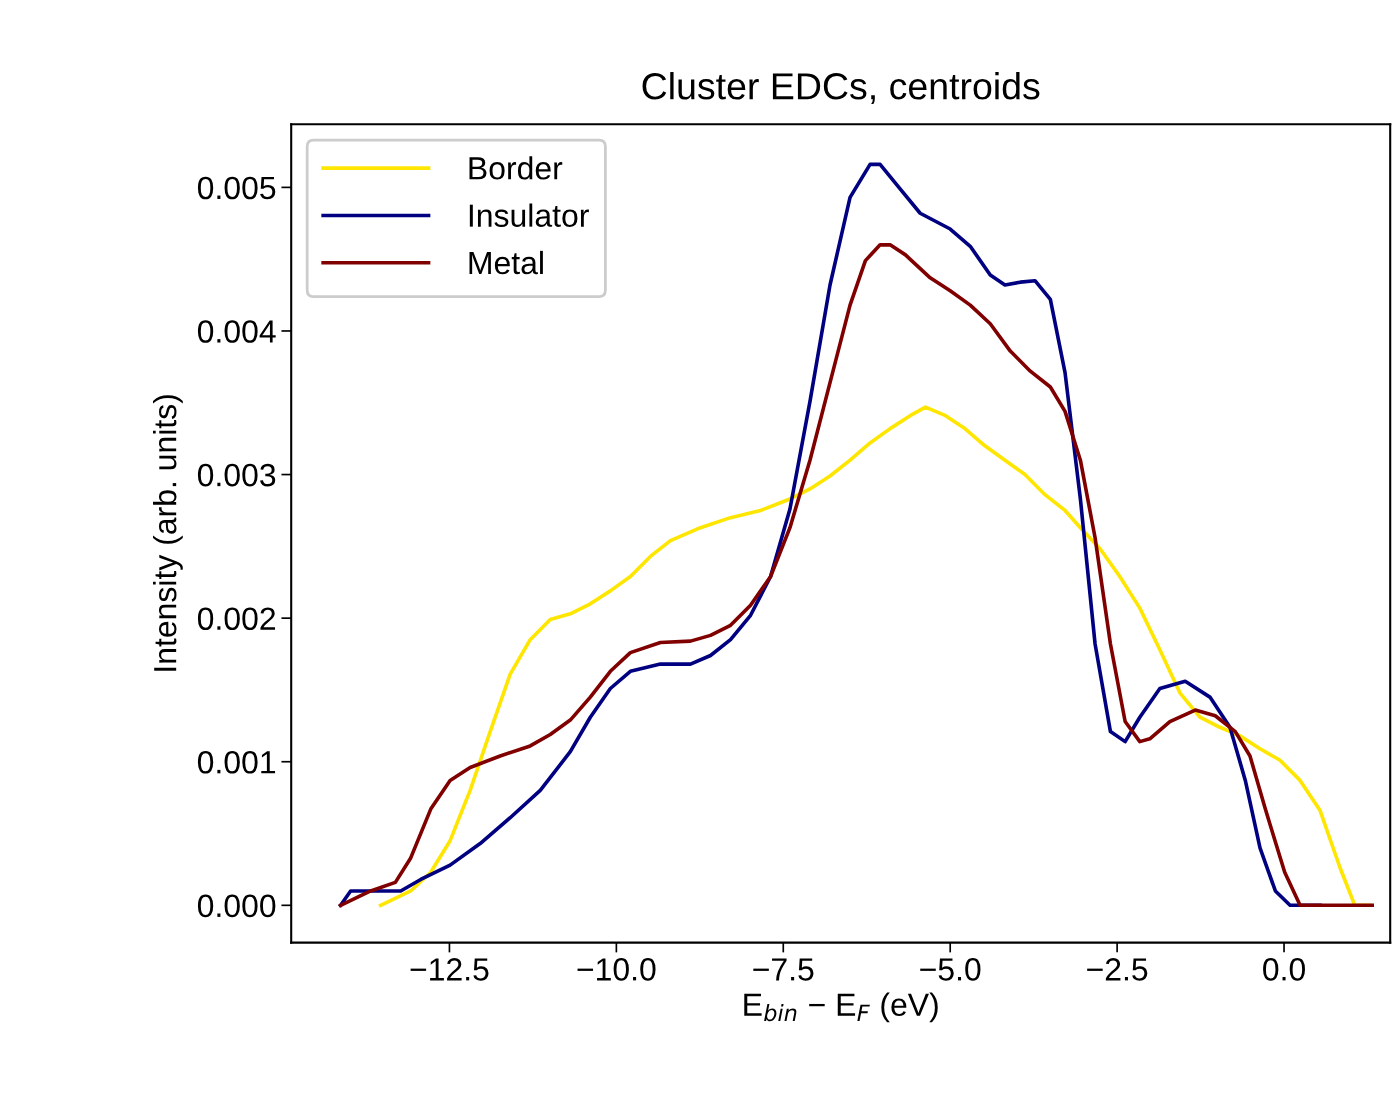  I want to click on legend-label: Insulator, so click(529, 215).